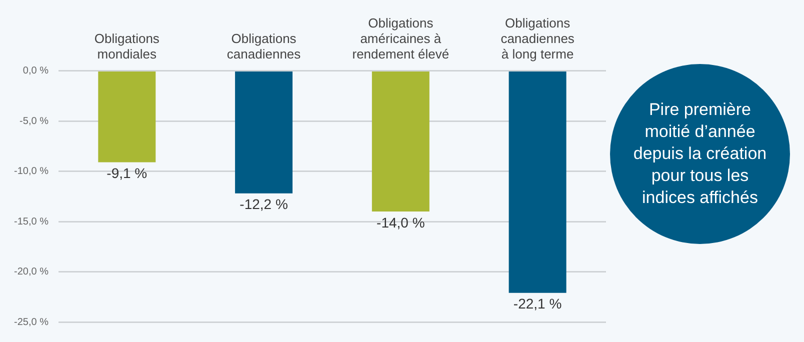 The height and width of the screenshot is (342, 804). I want to click on x-tick-label: Obligations canadiennes, so click(264, 46).